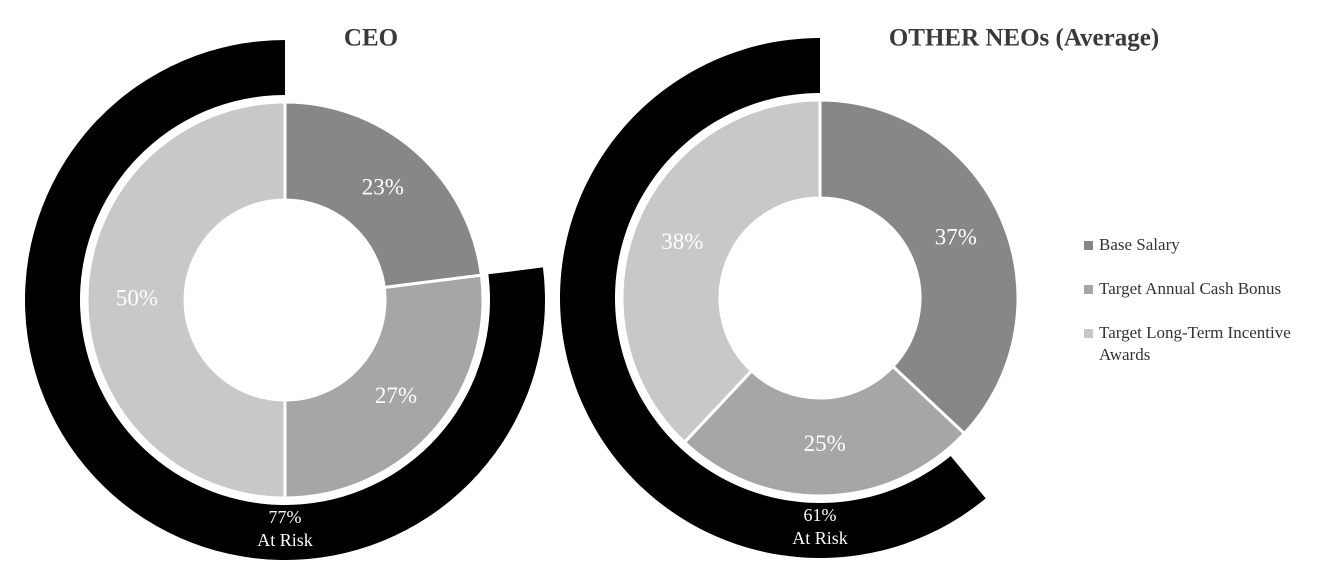 Image resolution: width=1324 pixels, height=582 pixels. Describe the element at coordinates (1202, 245) in the screenshot. I see `legend-entry: Base Salary` at that location.